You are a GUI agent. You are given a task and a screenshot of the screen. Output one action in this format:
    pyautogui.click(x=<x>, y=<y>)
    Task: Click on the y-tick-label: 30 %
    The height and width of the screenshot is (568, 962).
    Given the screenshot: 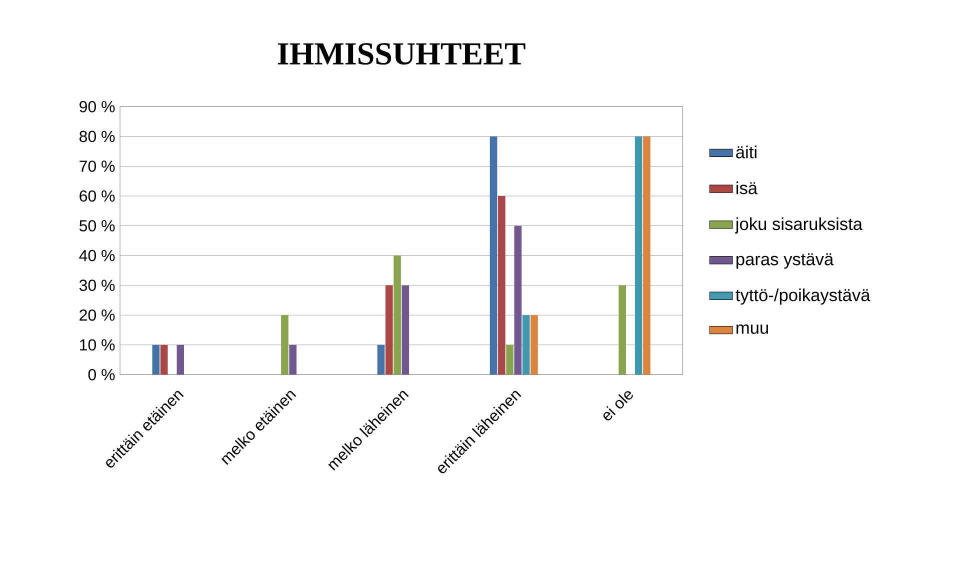 What is the action you would take?
    pyautogui.click(x=97, y=285)
    